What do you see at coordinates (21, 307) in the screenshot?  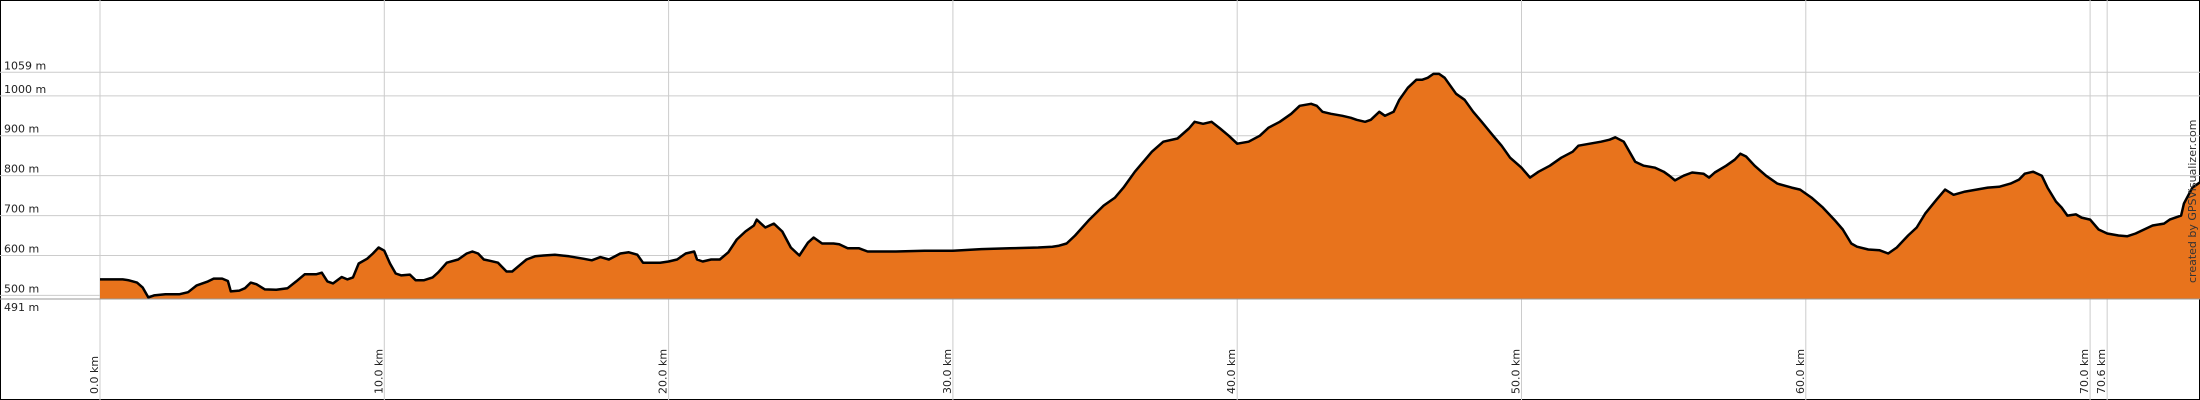 I see `y-tick-label: 491 m` at bounding box center [21, 307].